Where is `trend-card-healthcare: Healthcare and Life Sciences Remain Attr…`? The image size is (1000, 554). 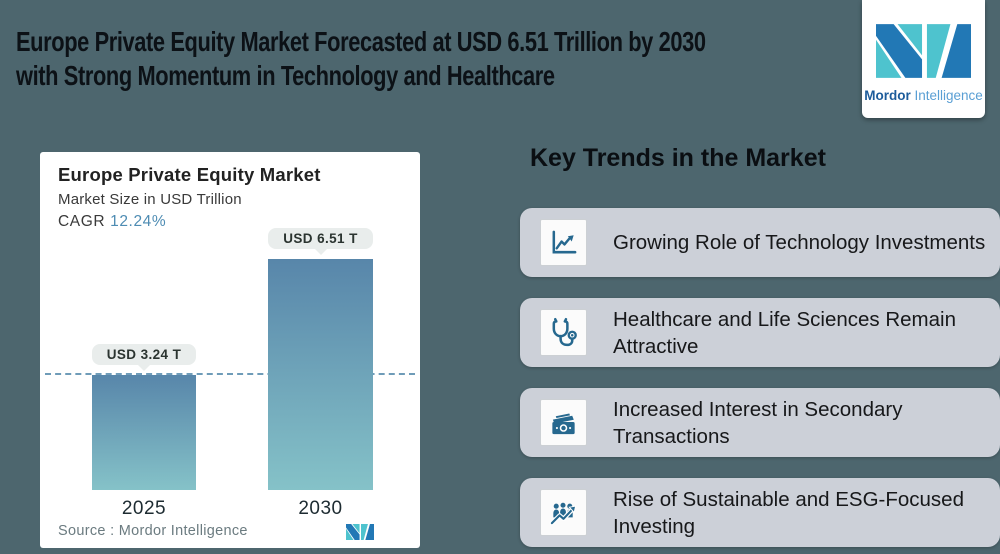 trend-card-healthcare: Healthcare and Life Sciences Remain Attr… is located at coordinates (760, 332).